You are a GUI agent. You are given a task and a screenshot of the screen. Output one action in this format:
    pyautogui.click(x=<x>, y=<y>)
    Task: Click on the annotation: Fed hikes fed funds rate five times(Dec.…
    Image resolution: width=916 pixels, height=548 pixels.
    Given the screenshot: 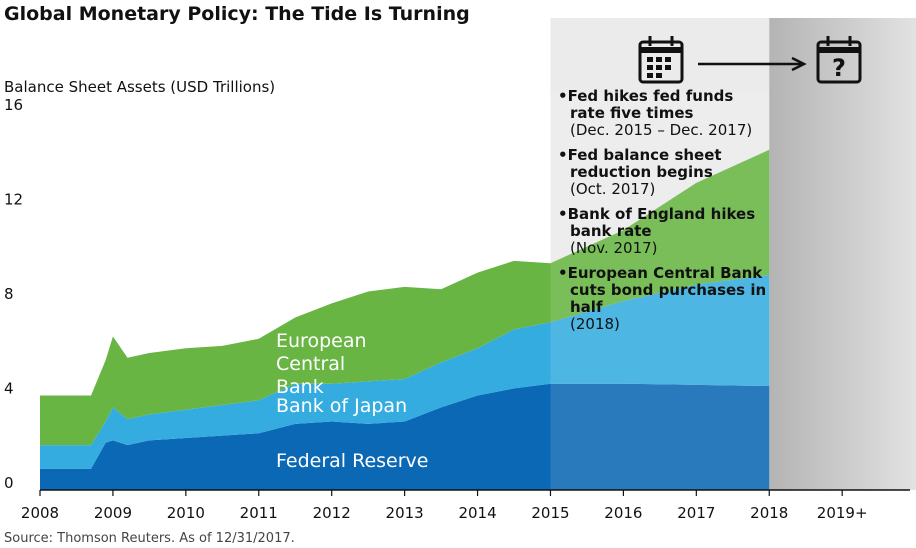 What is the action you would take?
    pyautogui.click(x=663, y=113)
    